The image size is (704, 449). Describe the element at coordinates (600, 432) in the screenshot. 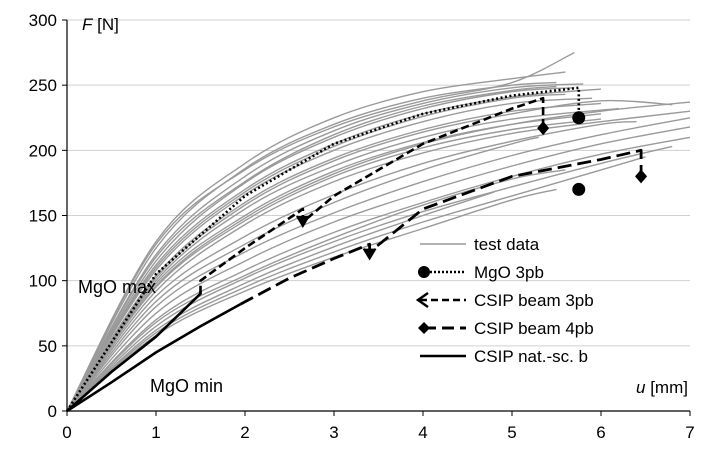

I see `x-tick-label: 6` at that location.